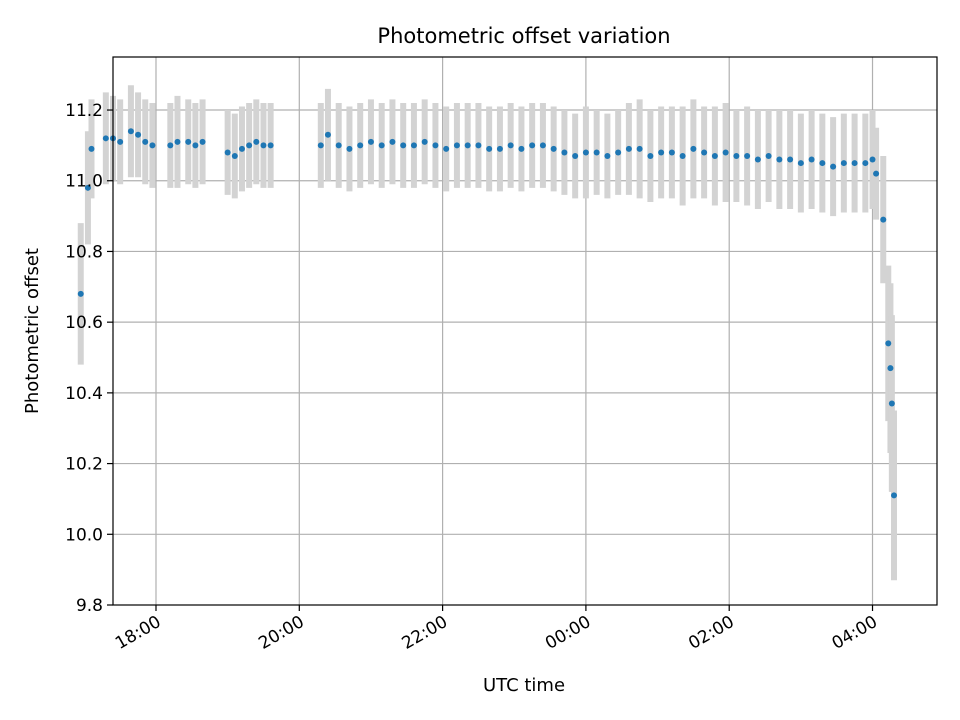  Describe the element at coordinates (84, 535) in the screenshot. I see `y-tick-label: 10.0` at that location.